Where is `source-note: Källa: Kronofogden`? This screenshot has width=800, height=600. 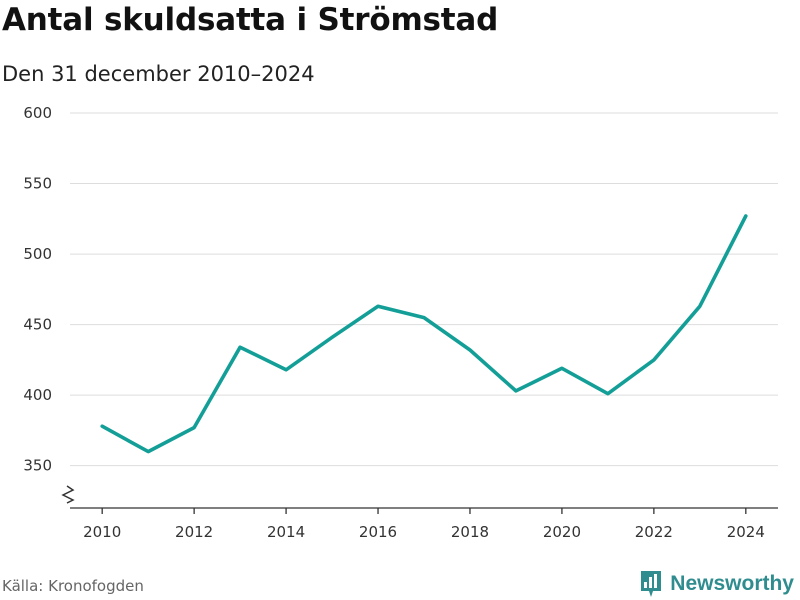 source-note: Källa: Kronofogden is located at coordinates (73, 586).